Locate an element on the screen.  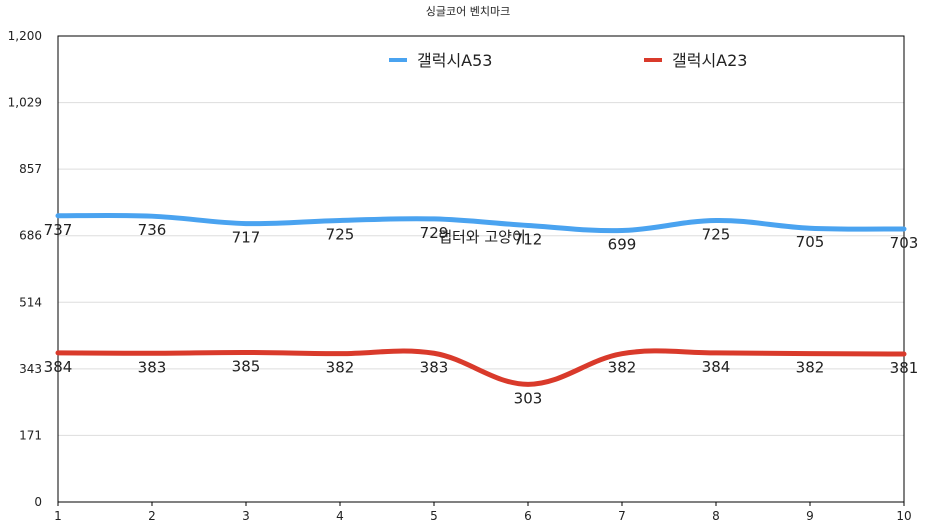
x-tick-label: 4 is located at coordinates (340, 516).